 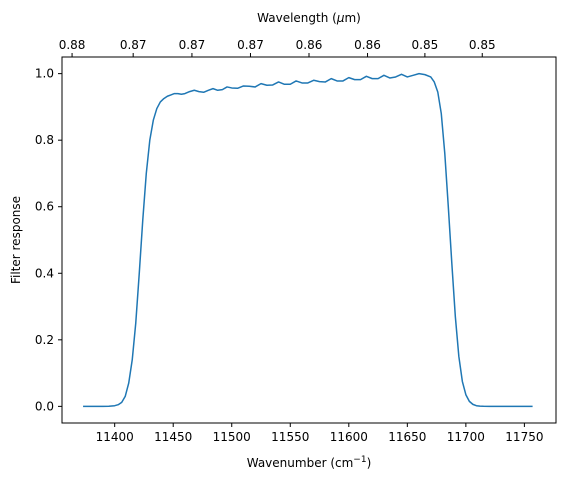 What do you see at coordinates (115, 437) in the screenshot?
I see `x-tick-label: 11400` at bounding box center [115, 437].